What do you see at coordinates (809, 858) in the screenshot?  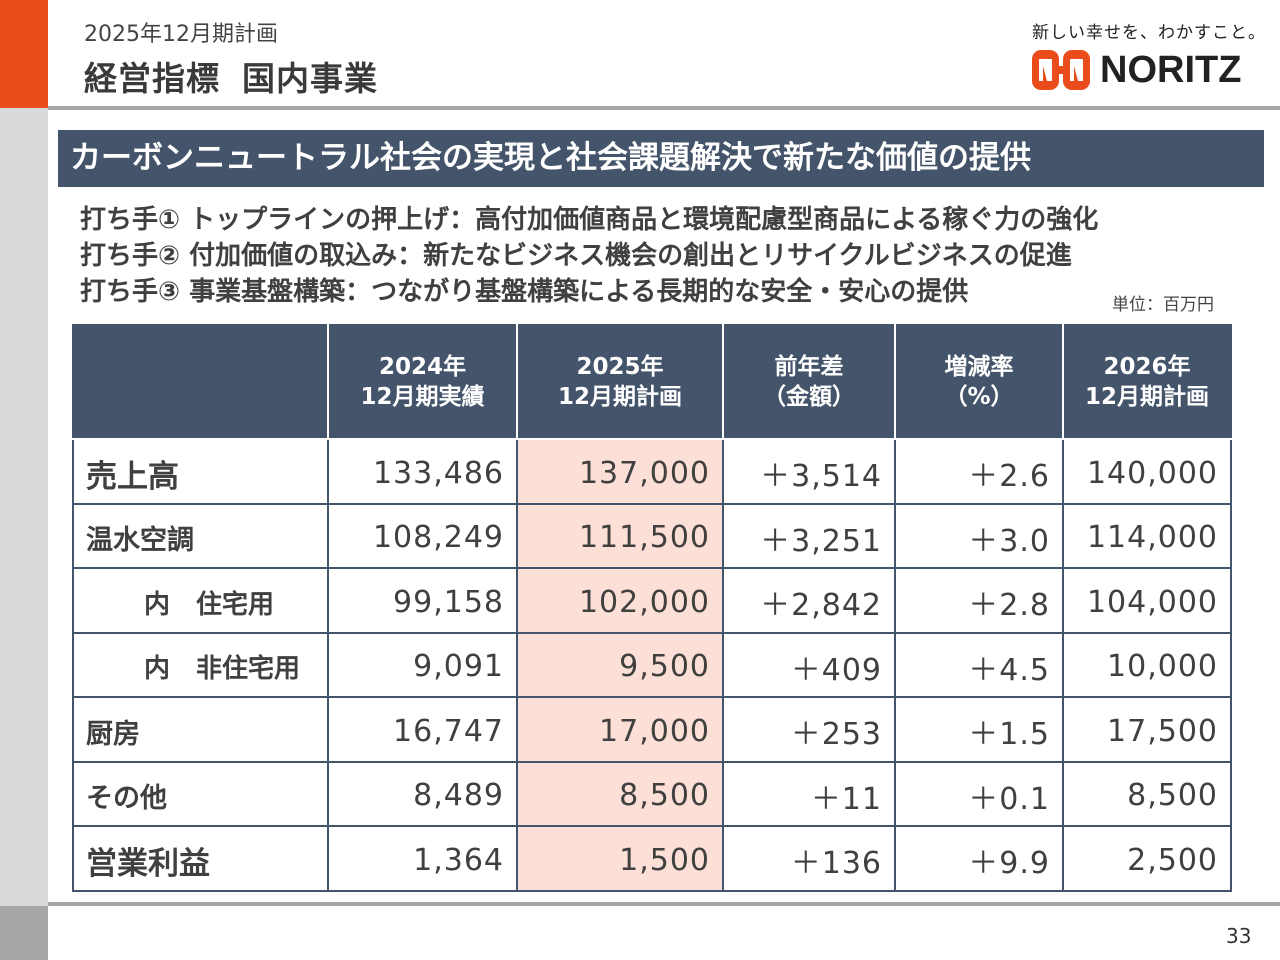 I see `cell-diff: ＋136` at bounding box center [809, 858].